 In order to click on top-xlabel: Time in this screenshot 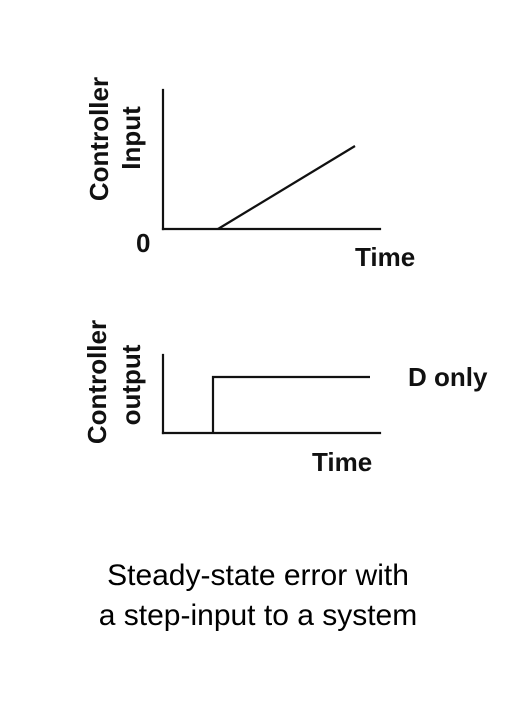, I will do `click(385, 257)`.